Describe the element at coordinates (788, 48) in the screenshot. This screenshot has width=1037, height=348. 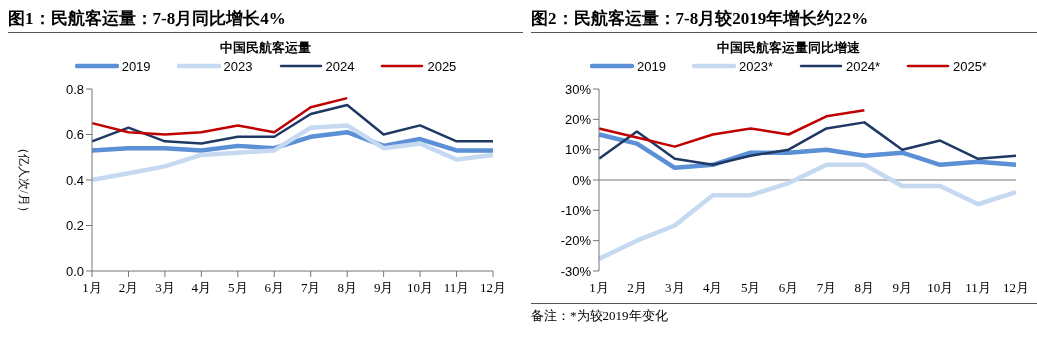
I see `chart-subtitle: 中国民航客运量同比增速` at that location.